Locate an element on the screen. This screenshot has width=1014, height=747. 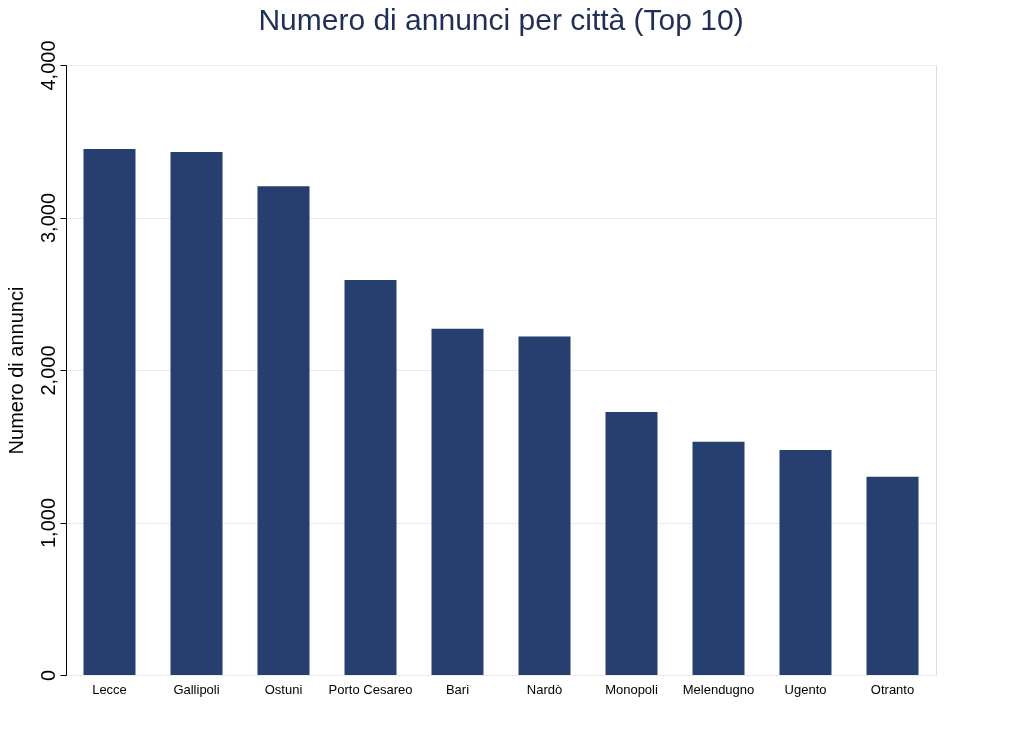
x-tick-label: Melendugno is located at coordinates (718, 689).